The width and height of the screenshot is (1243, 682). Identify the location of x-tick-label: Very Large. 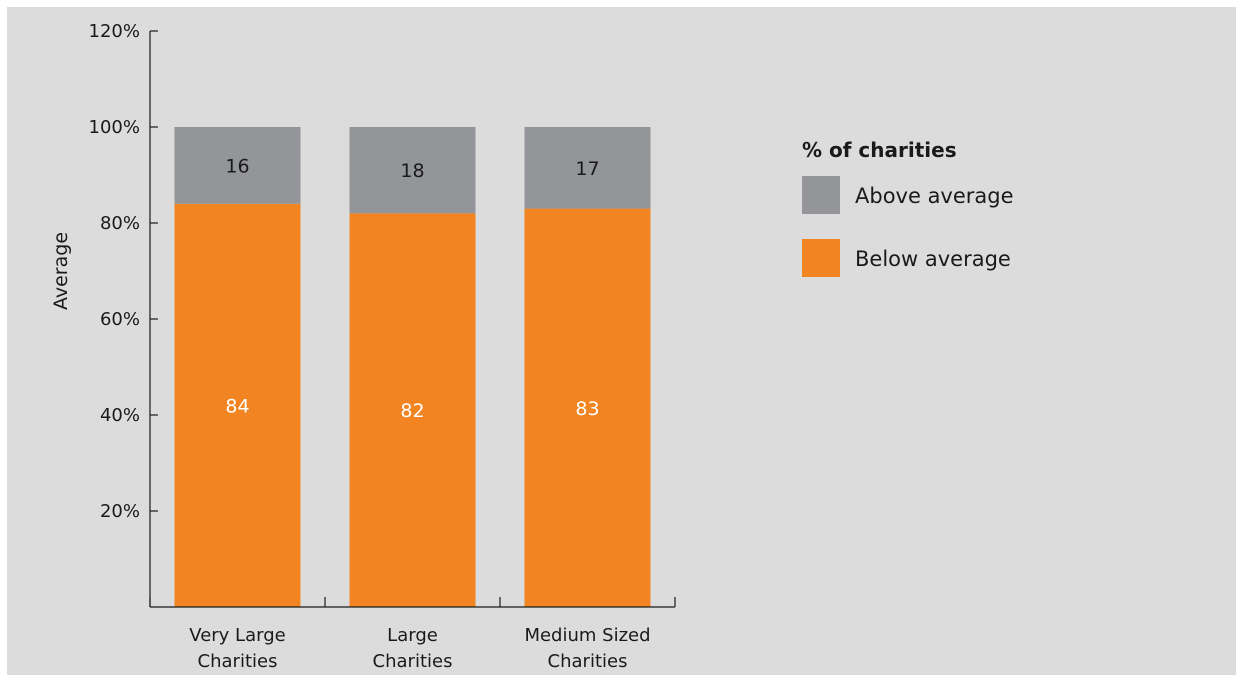
(237, 635).